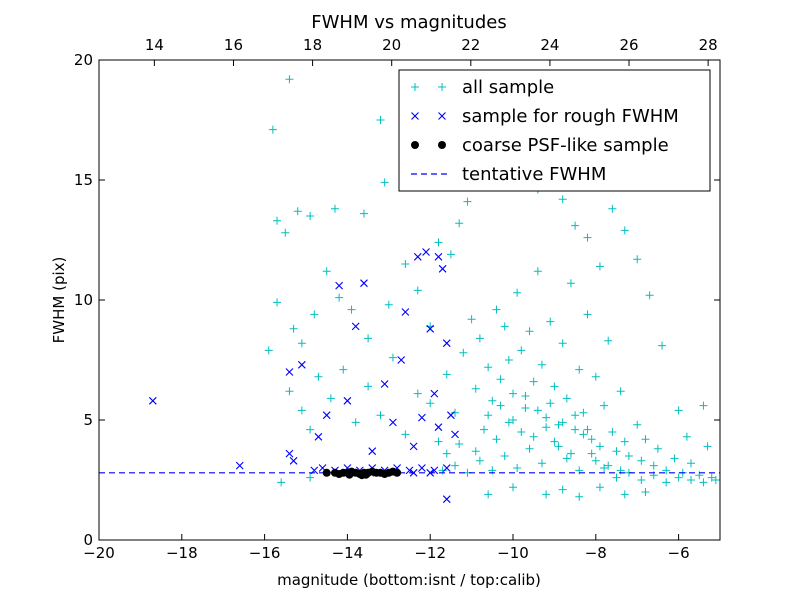 The height and width of the screenshot is (600, 800). What do you see at coordinates (596, 553) in the screenshot?
I see `x-tick-label: −8` at bounding box center [596, 553].